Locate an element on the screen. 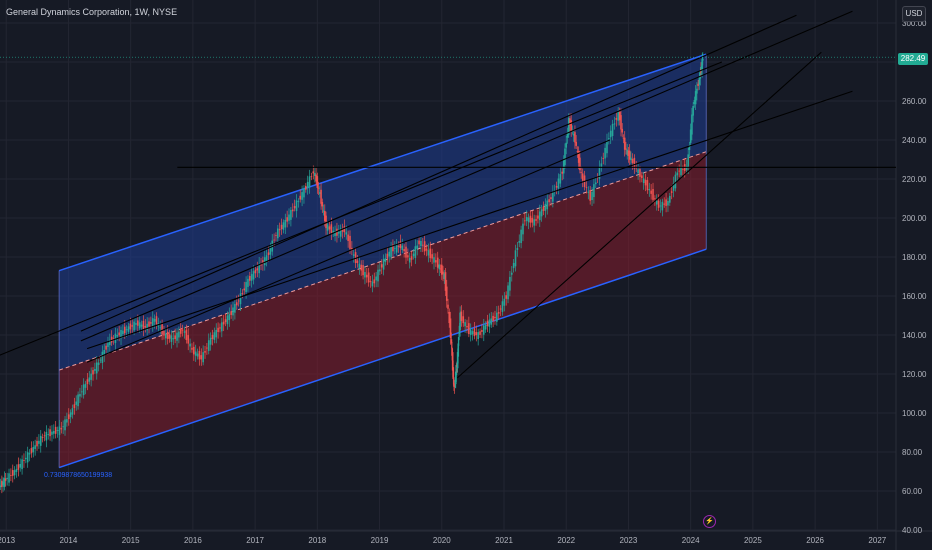 The height and width of the screenshot is (550, 932). x-tick-label: 2022 is located at coordinates (566, 540).